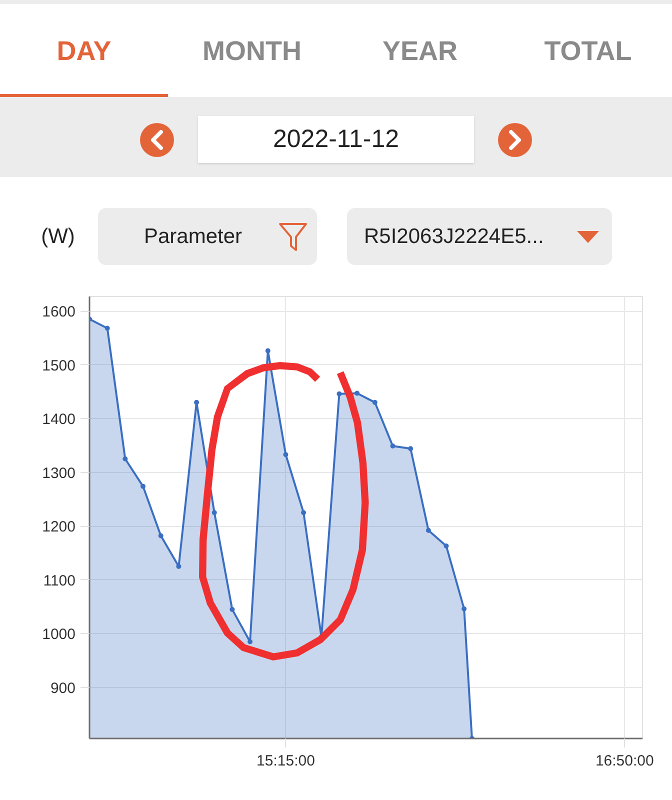  I want to click on text: Parameter, so click(193, 237).